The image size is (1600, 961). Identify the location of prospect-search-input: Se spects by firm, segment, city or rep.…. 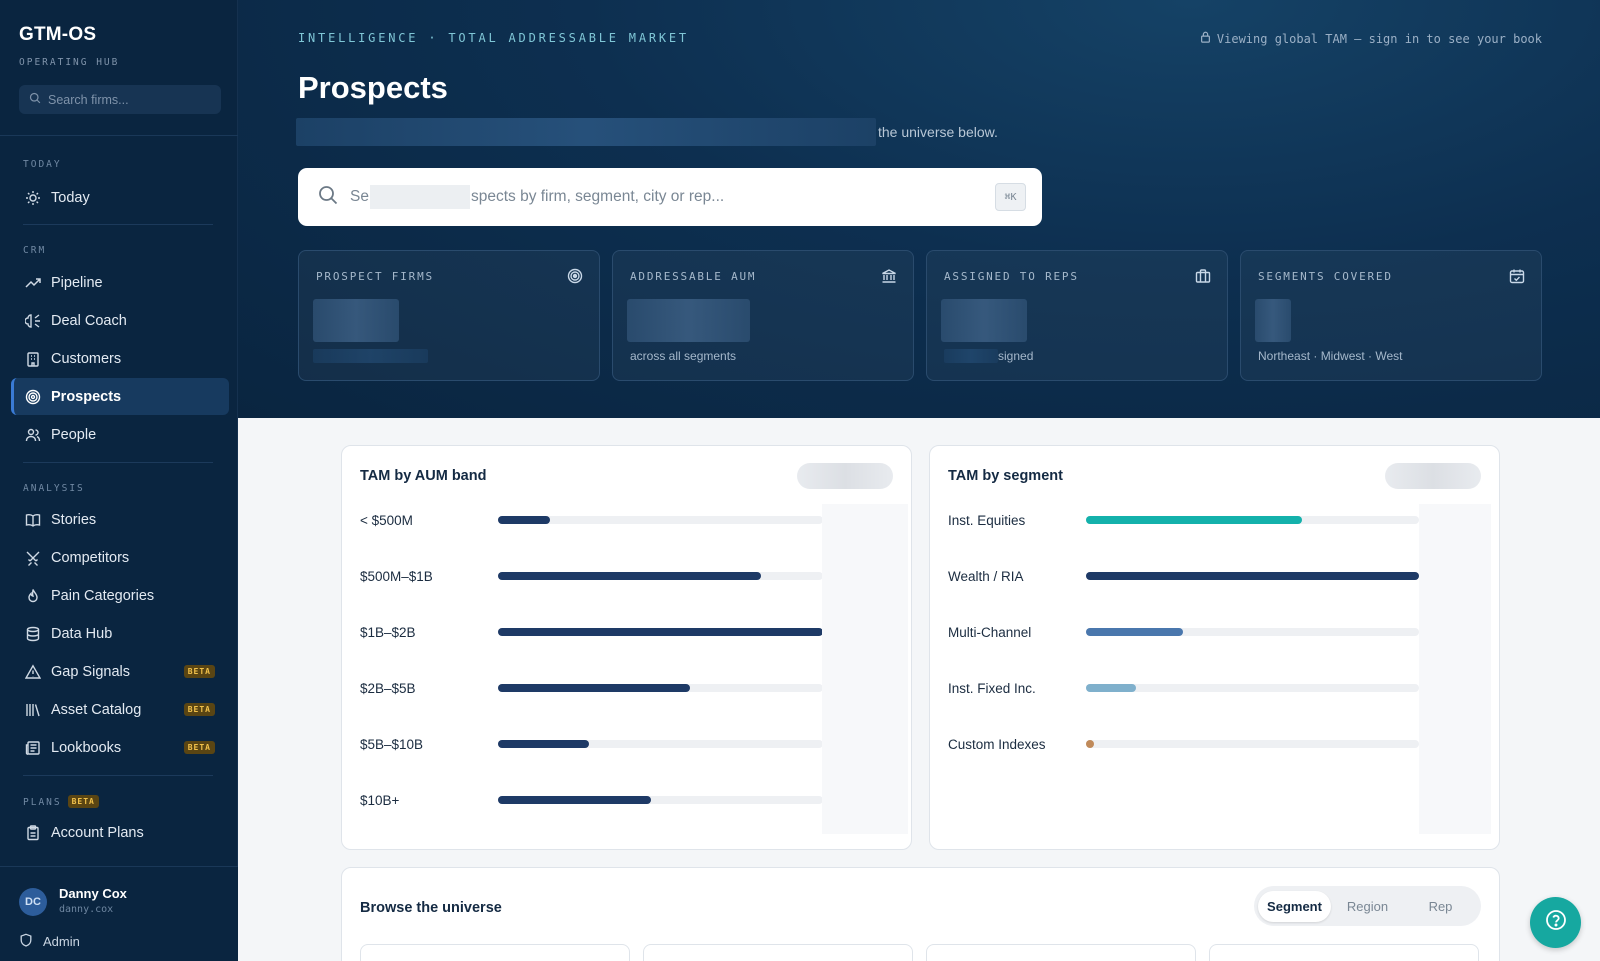
(670, 197).